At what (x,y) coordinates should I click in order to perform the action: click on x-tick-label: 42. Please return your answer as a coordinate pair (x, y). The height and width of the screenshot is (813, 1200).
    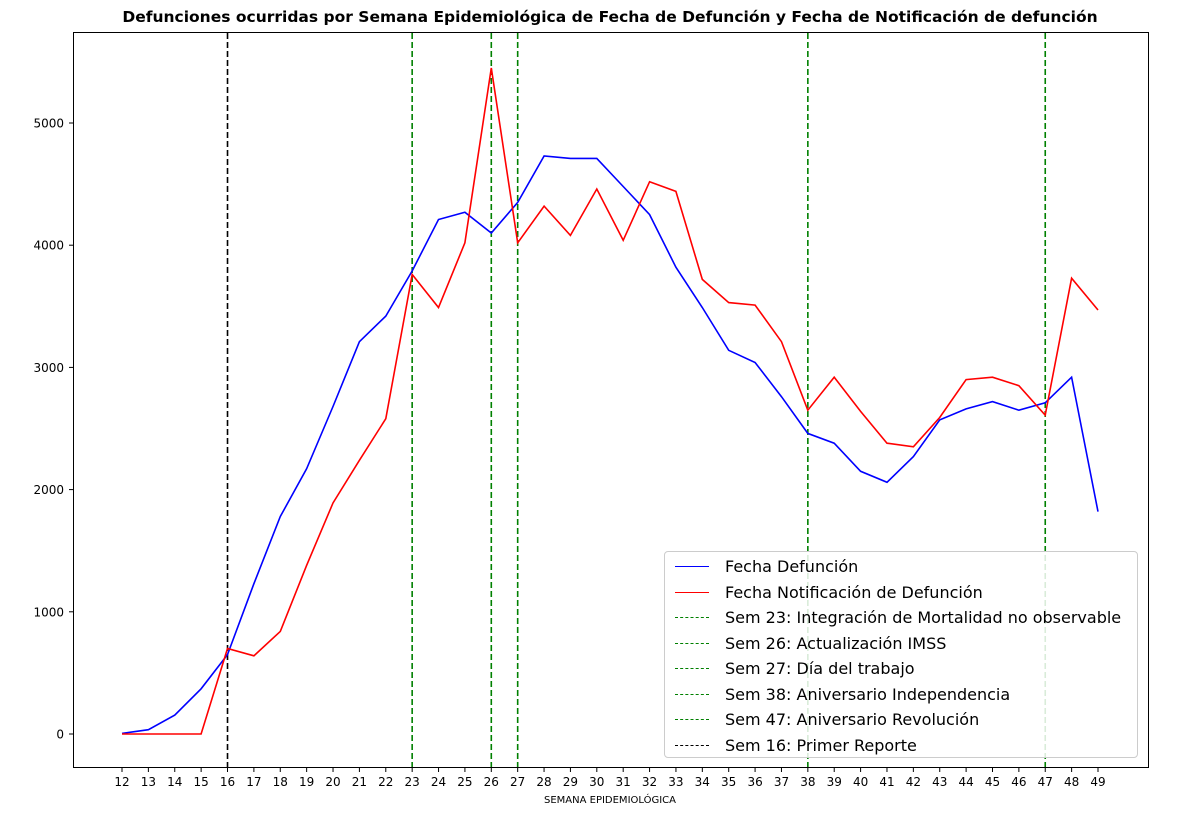
    Looking at the image, I should click on (913, 782).